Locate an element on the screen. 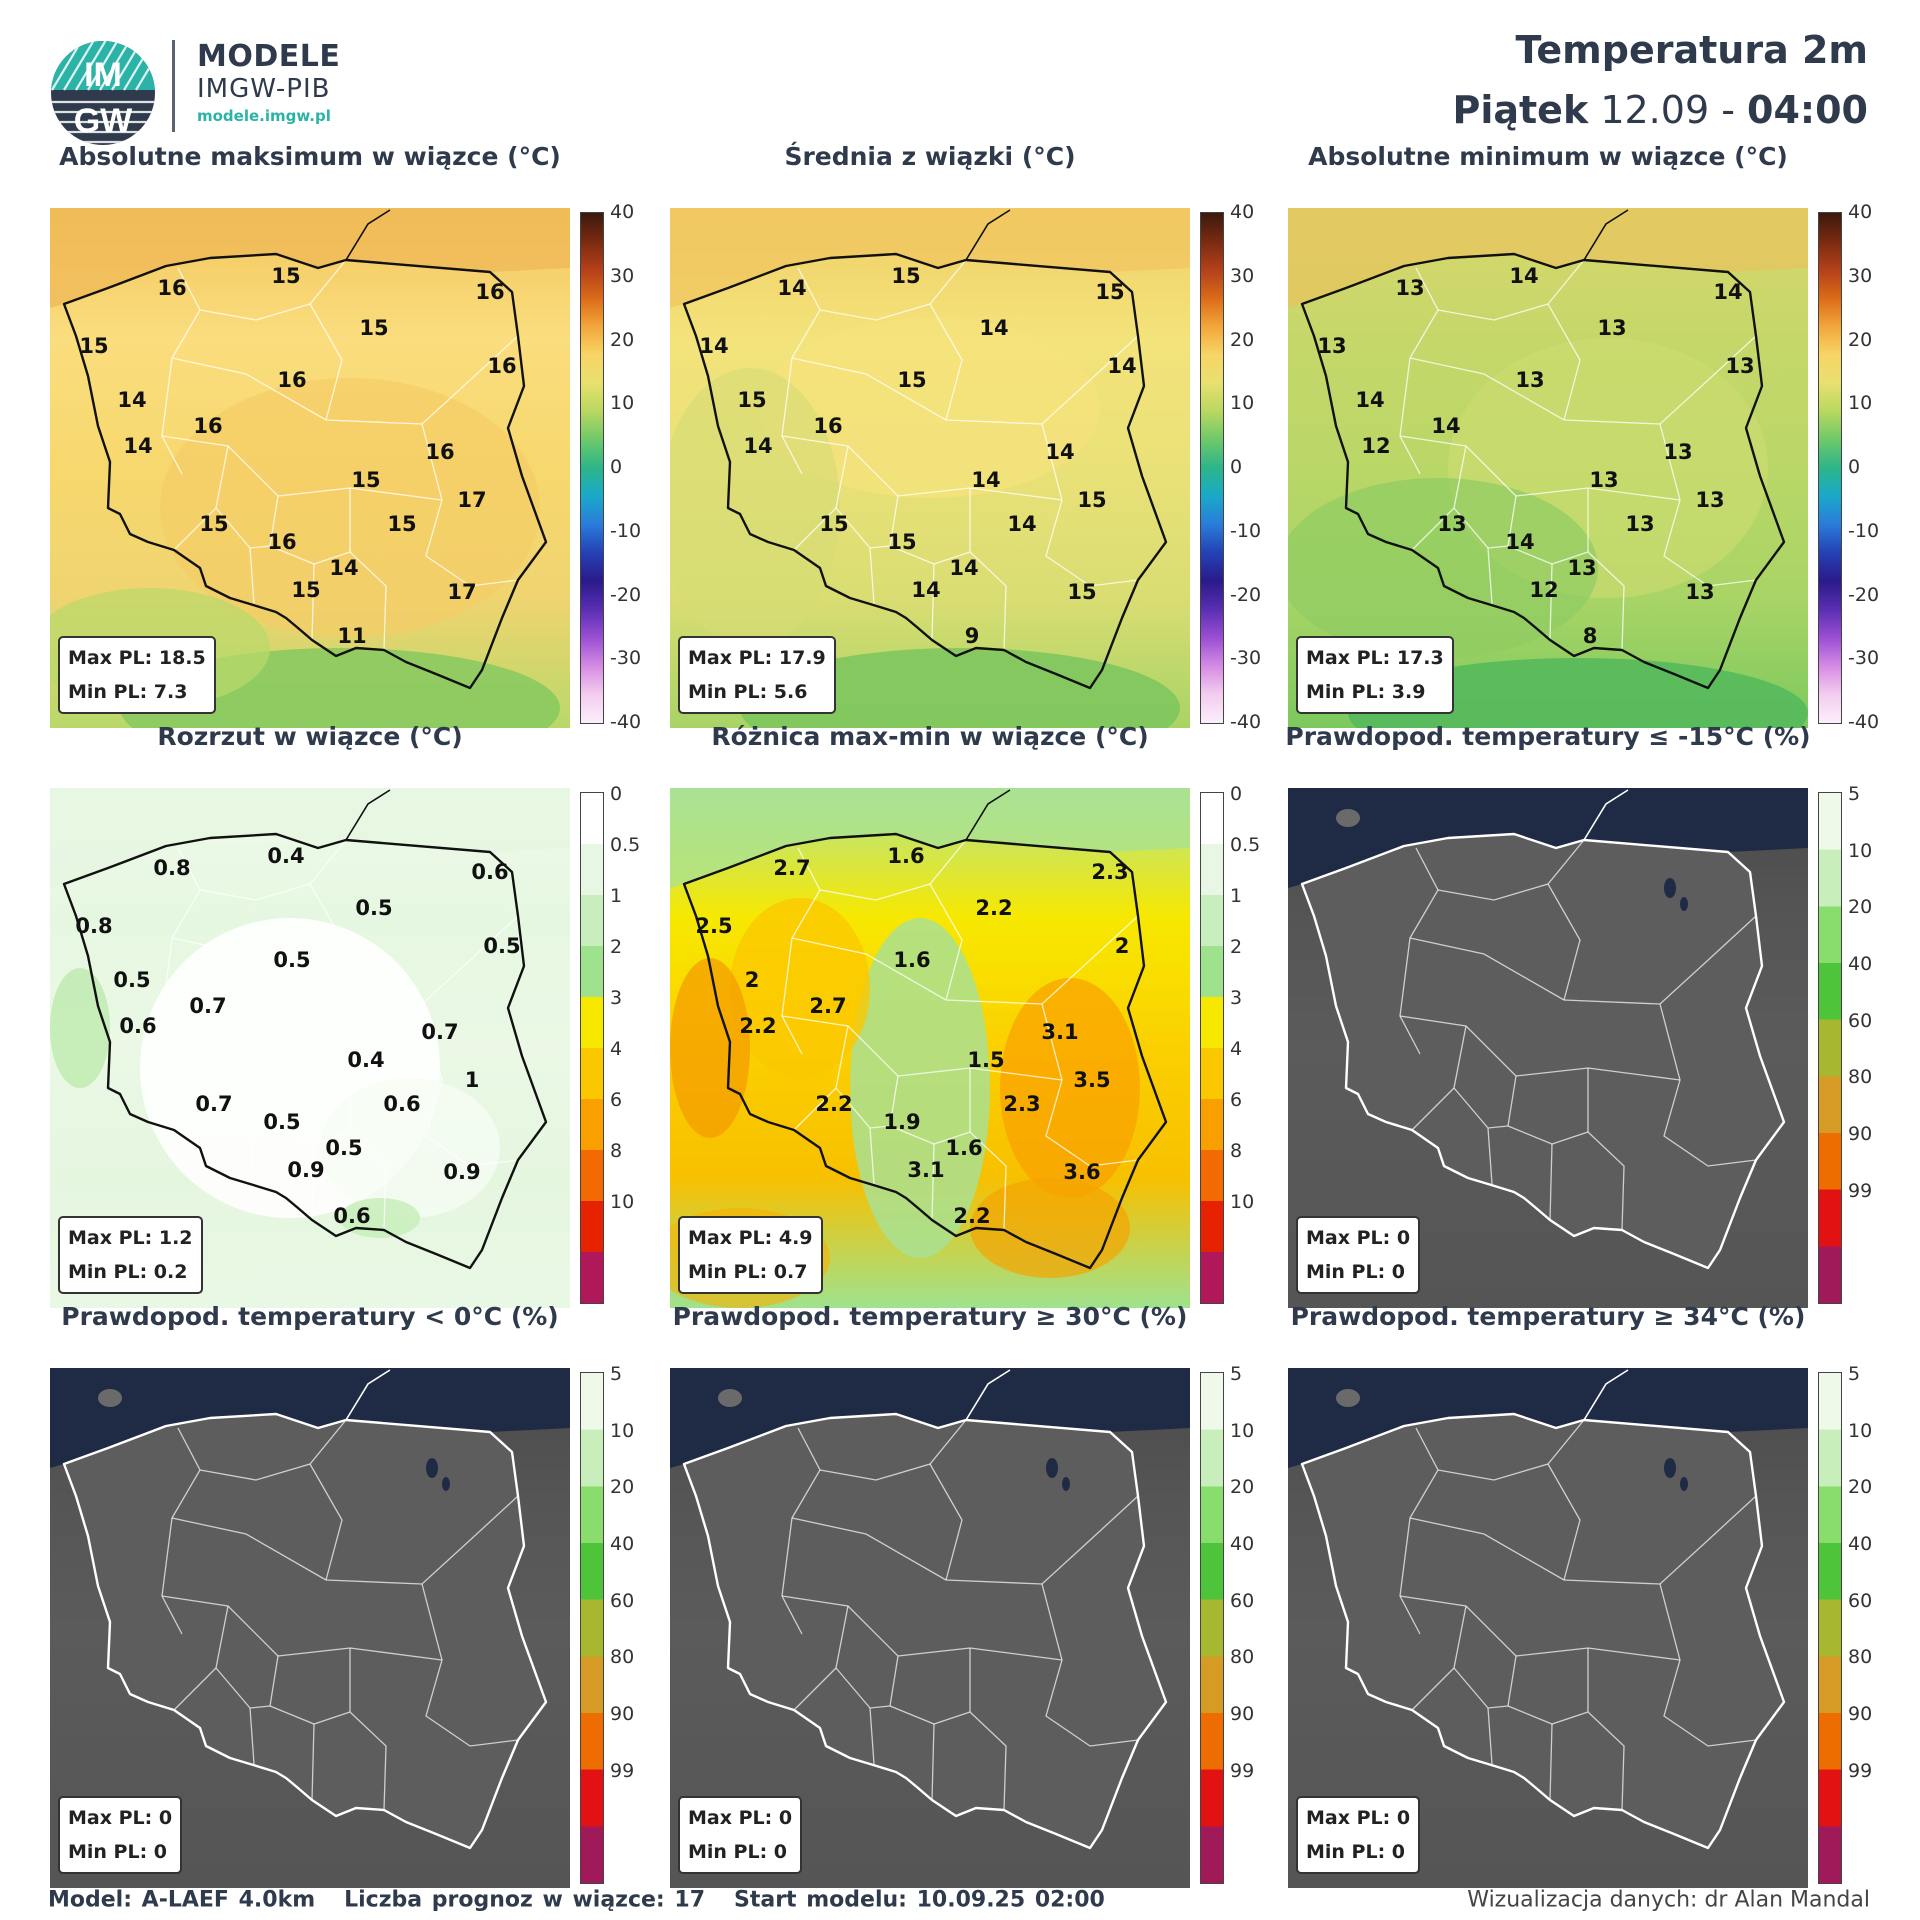 The width and height of the screenshot is (1920, 1920). imgw-logo: IM GW is located at coordinates (103, 93).